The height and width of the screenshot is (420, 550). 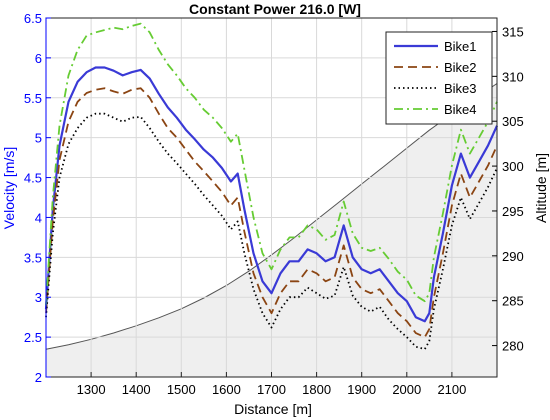 What do you see at coordinates (273, 409) in the screenshot?
I see `x-axis-label: Distance [m]` at bounding box center [273, 409].